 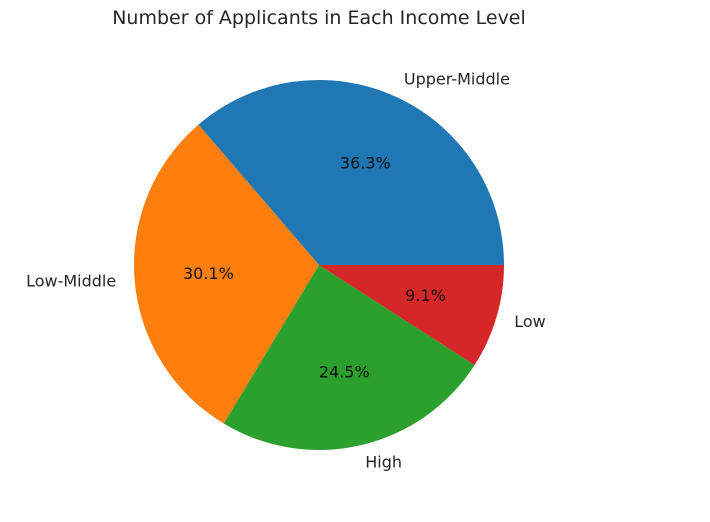 I want to click on slice-category-label: High, so click(x=383, y=462).